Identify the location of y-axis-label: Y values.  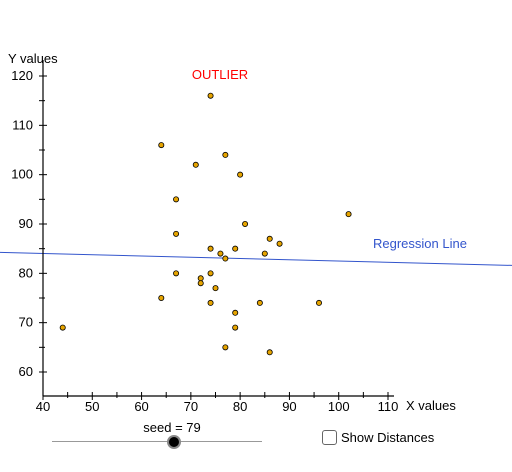
(33, 58).